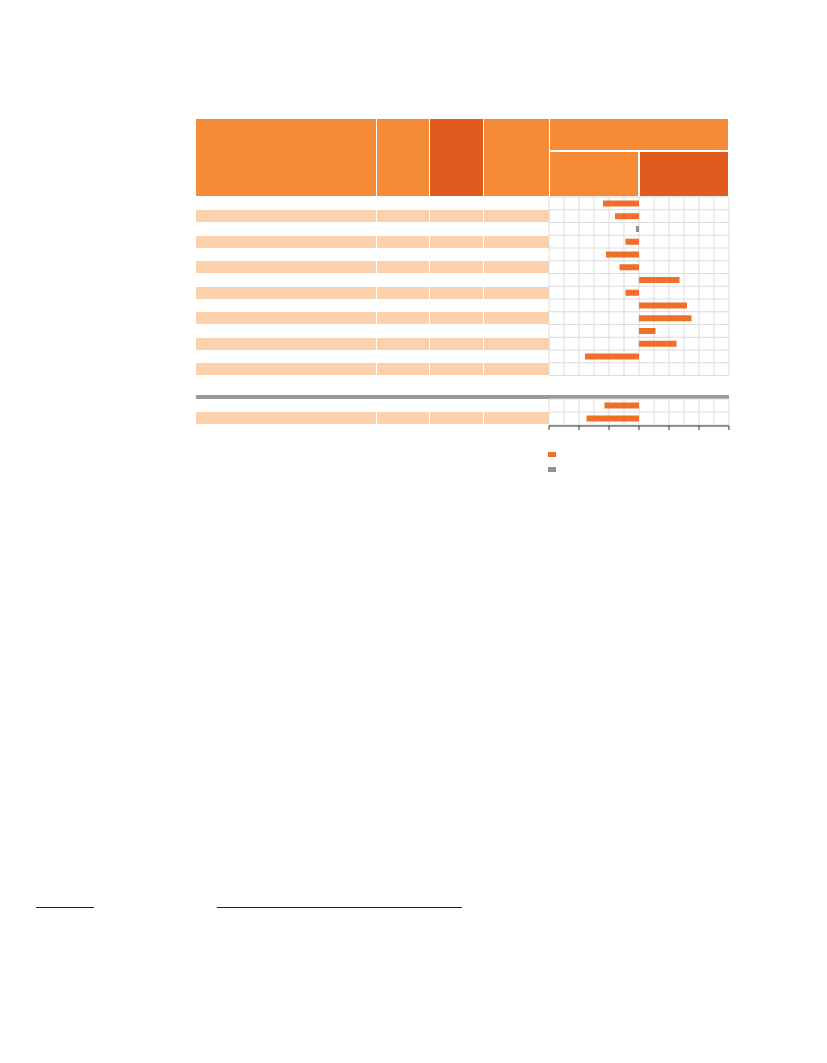 The width and height of the screenshot is (827, 1063). Describe the element at coordinates (684, 174) in the screenshot. I see `header-cell-chart-right` at that location.